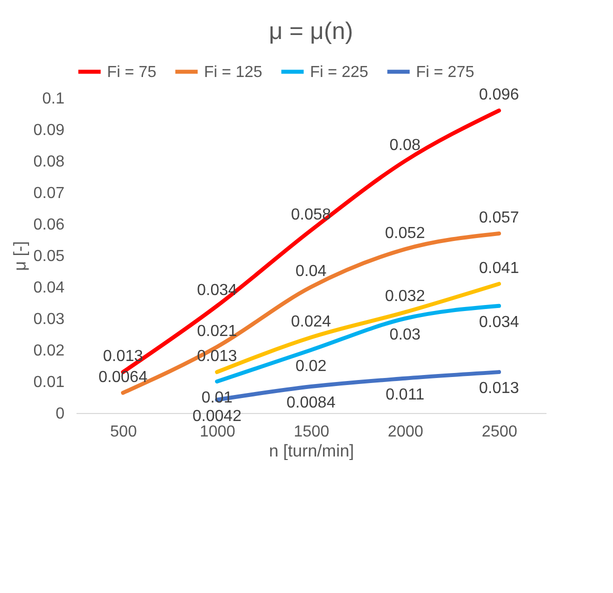  I want to click on data-label: 0.052, so click(405, 233).